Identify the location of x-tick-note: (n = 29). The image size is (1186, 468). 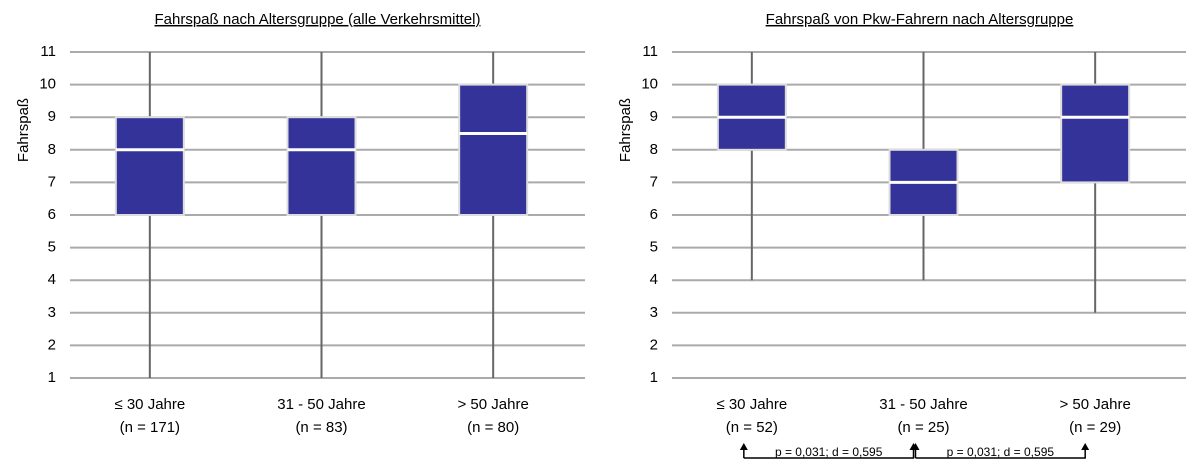
(1095, 427).